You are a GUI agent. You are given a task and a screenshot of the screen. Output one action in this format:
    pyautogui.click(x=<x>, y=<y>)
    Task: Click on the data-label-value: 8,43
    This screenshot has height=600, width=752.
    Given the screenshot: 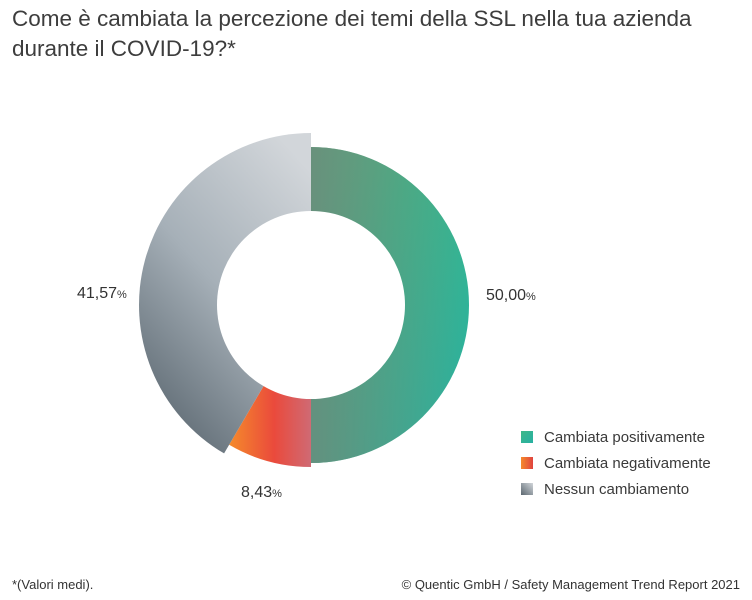 What is the action you would take?
    pyautogui.click(x=257, y=492)
    